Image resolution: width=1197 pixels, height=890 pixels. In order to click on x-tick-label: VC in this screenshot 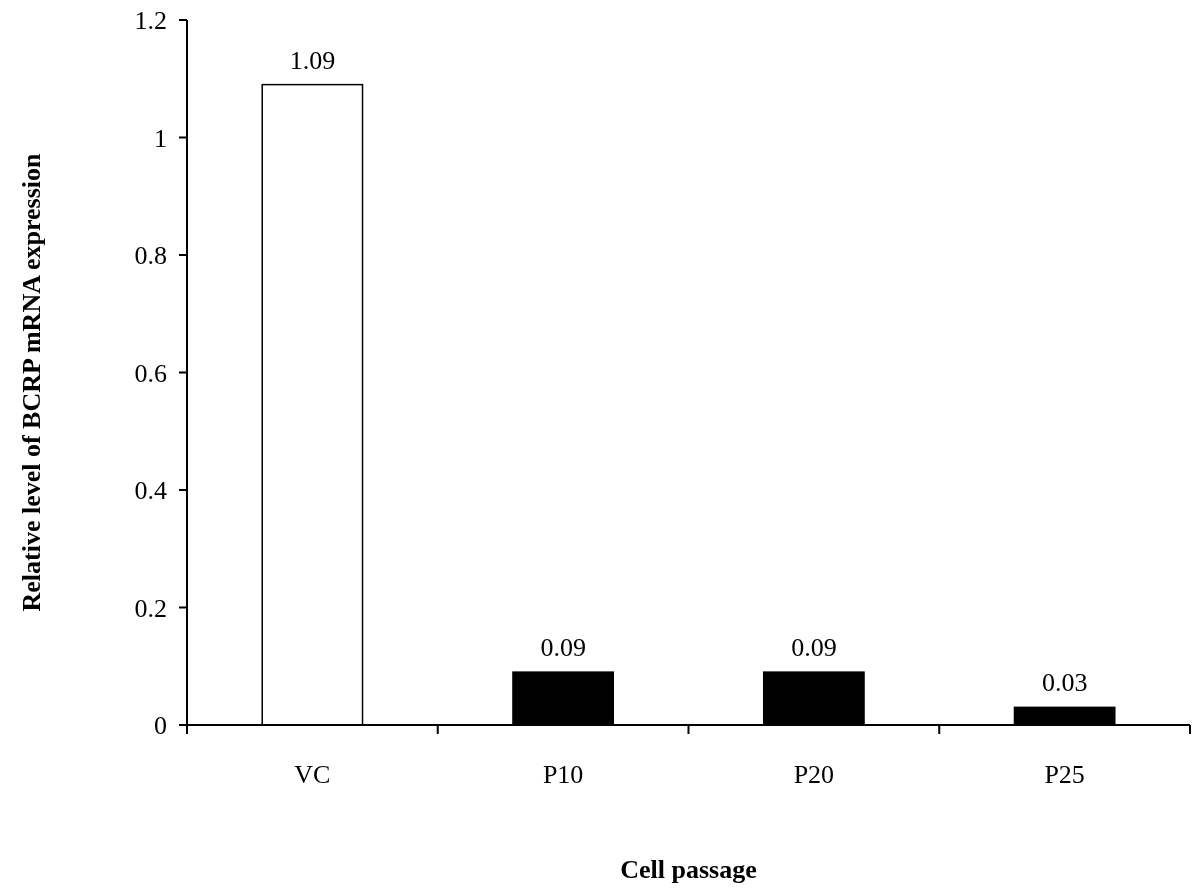, I will do `click(312, 774)`.